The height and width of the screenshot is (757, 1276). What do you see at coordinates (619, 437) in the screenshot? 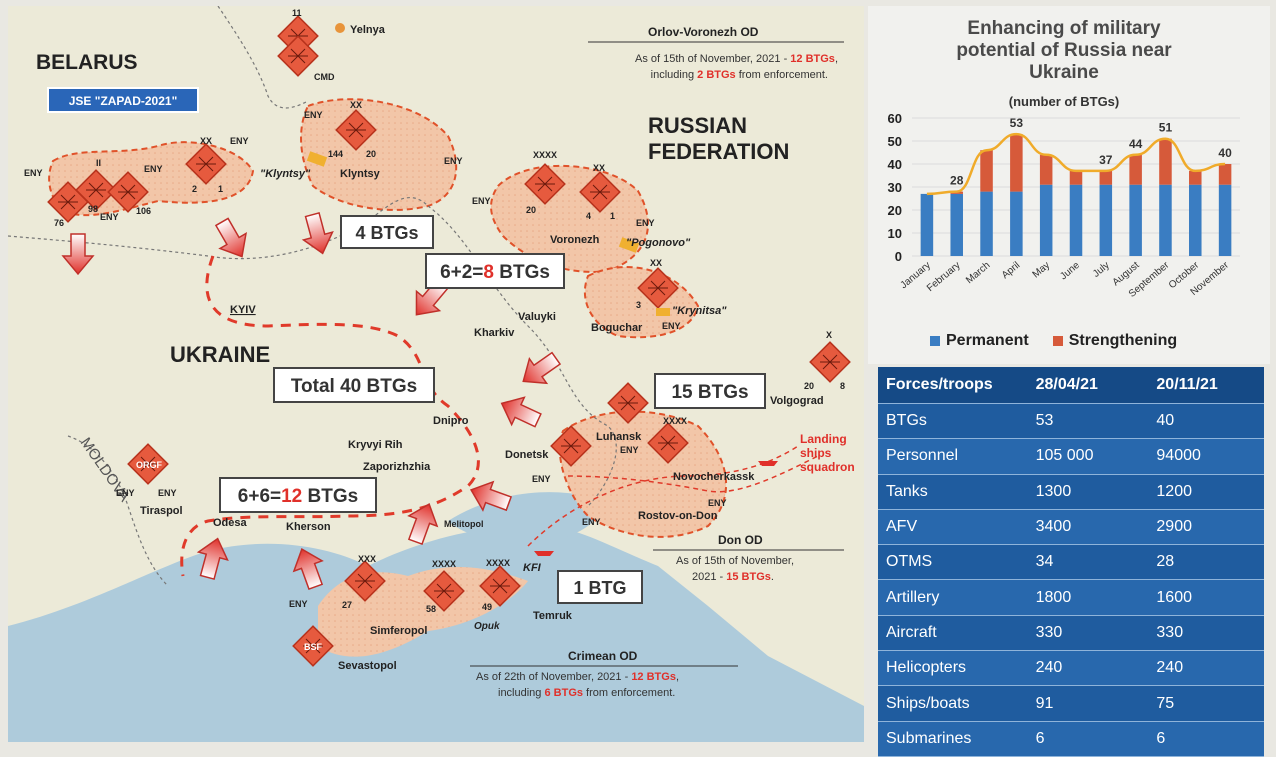
I see `city-luhansk: Luhansk` at bounding box center [619, 437].